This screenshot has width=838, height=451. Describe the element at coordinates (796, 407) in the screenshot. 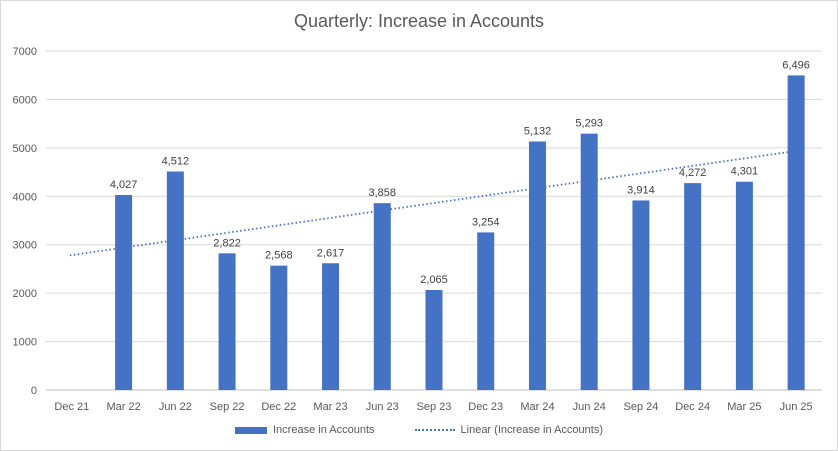

I see `x-tick-label: Jun 25` at that location.